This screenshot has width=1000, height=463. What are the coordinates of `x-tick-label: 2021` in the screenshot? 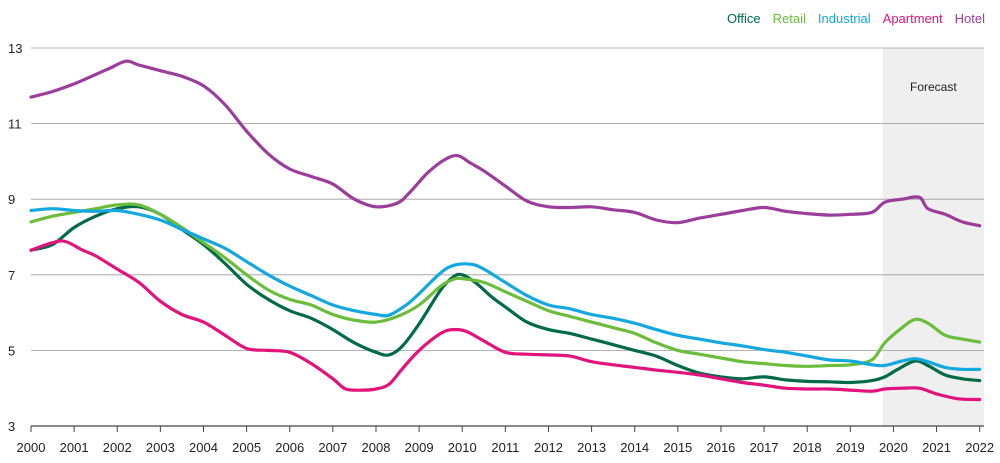 It's located at (936, 447).